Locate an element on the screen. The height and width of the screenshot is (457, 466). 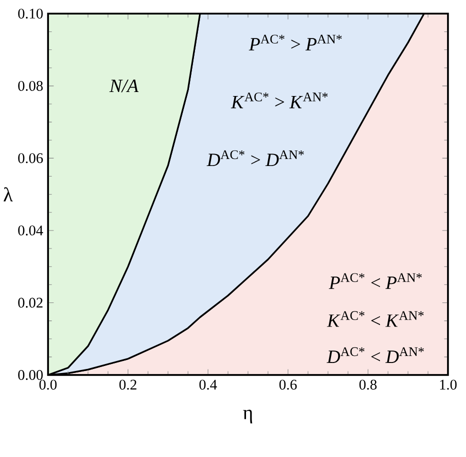
annotation: P$^{AC*}$ > P$^{AN*}$ is located at coordinates (295, 42).